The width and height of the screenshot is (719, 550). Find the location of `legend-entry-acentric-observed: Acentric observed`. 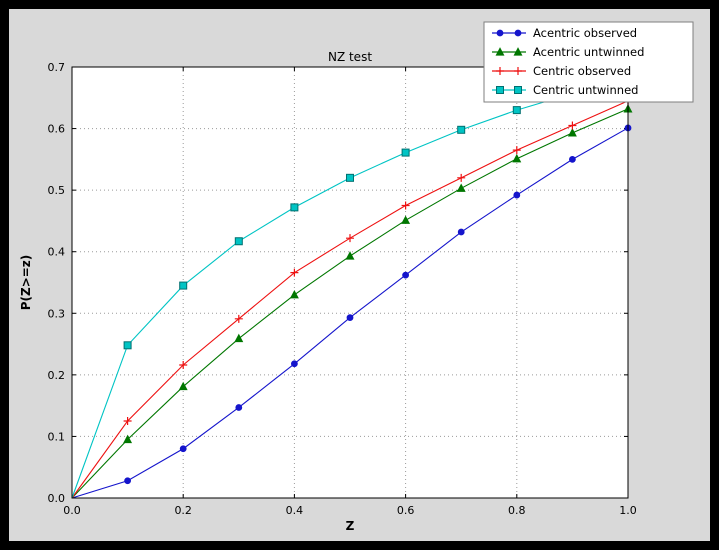

legend-entry-acentric-observed: Acentric observed is located at coordinates (564, 33).